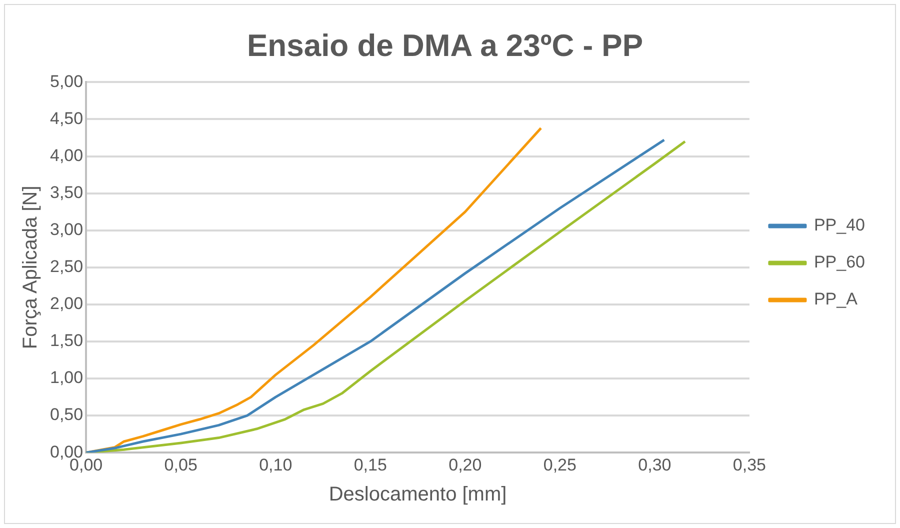 This screenshot has width=900, height=528. I want to click on x-tick-label: 0,05, so click(181, 464).